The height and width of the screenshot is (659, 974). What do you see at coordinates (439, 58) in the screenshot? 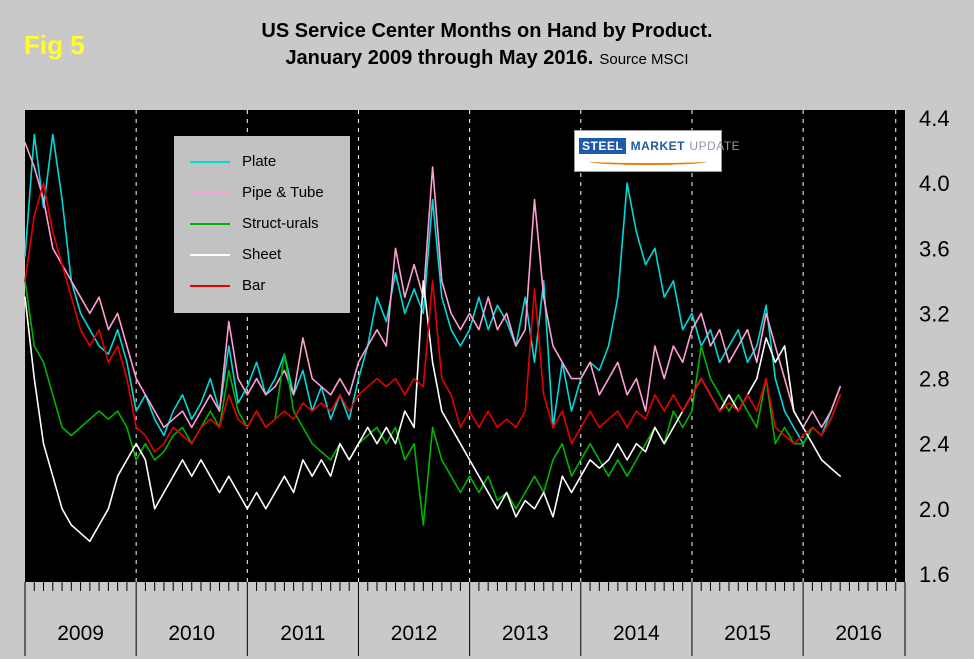
I see `chart-title-dates: January 2009 through May 2016.` at bounding box center [439, 58].